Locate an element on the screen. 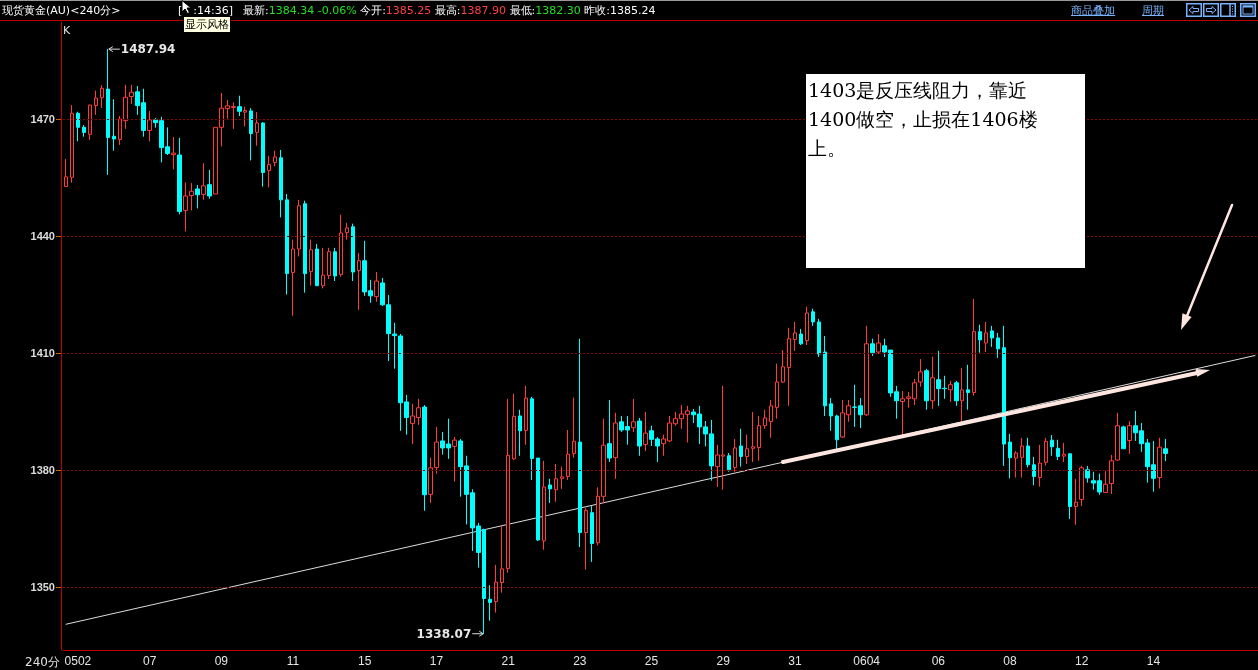 The image size is (1258, 670). x-tick-label: 06 is located at coordinates (938, 661).